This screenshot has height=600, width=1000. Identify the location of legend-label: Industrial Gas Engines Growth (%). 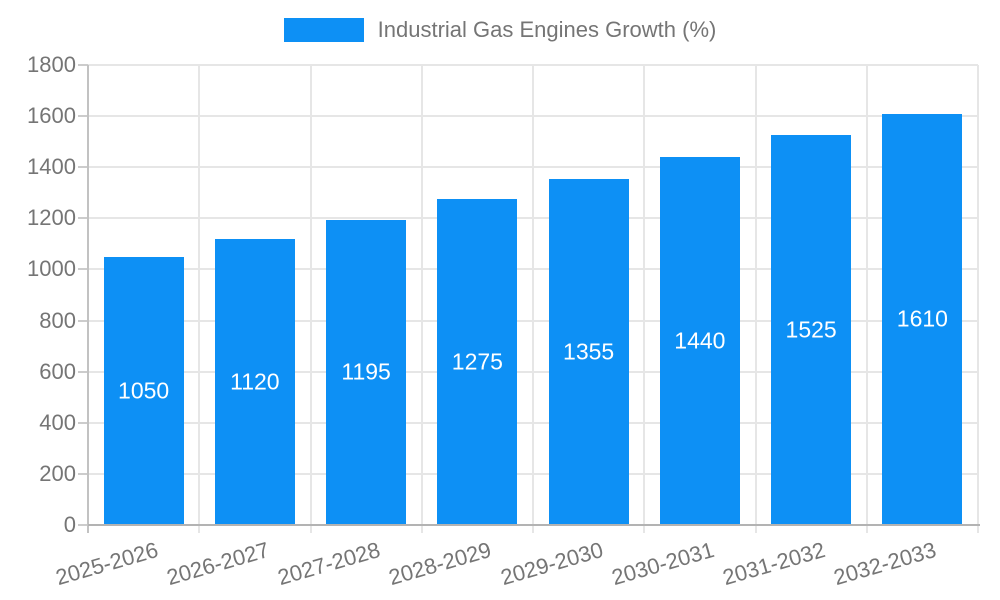
(547, 29).